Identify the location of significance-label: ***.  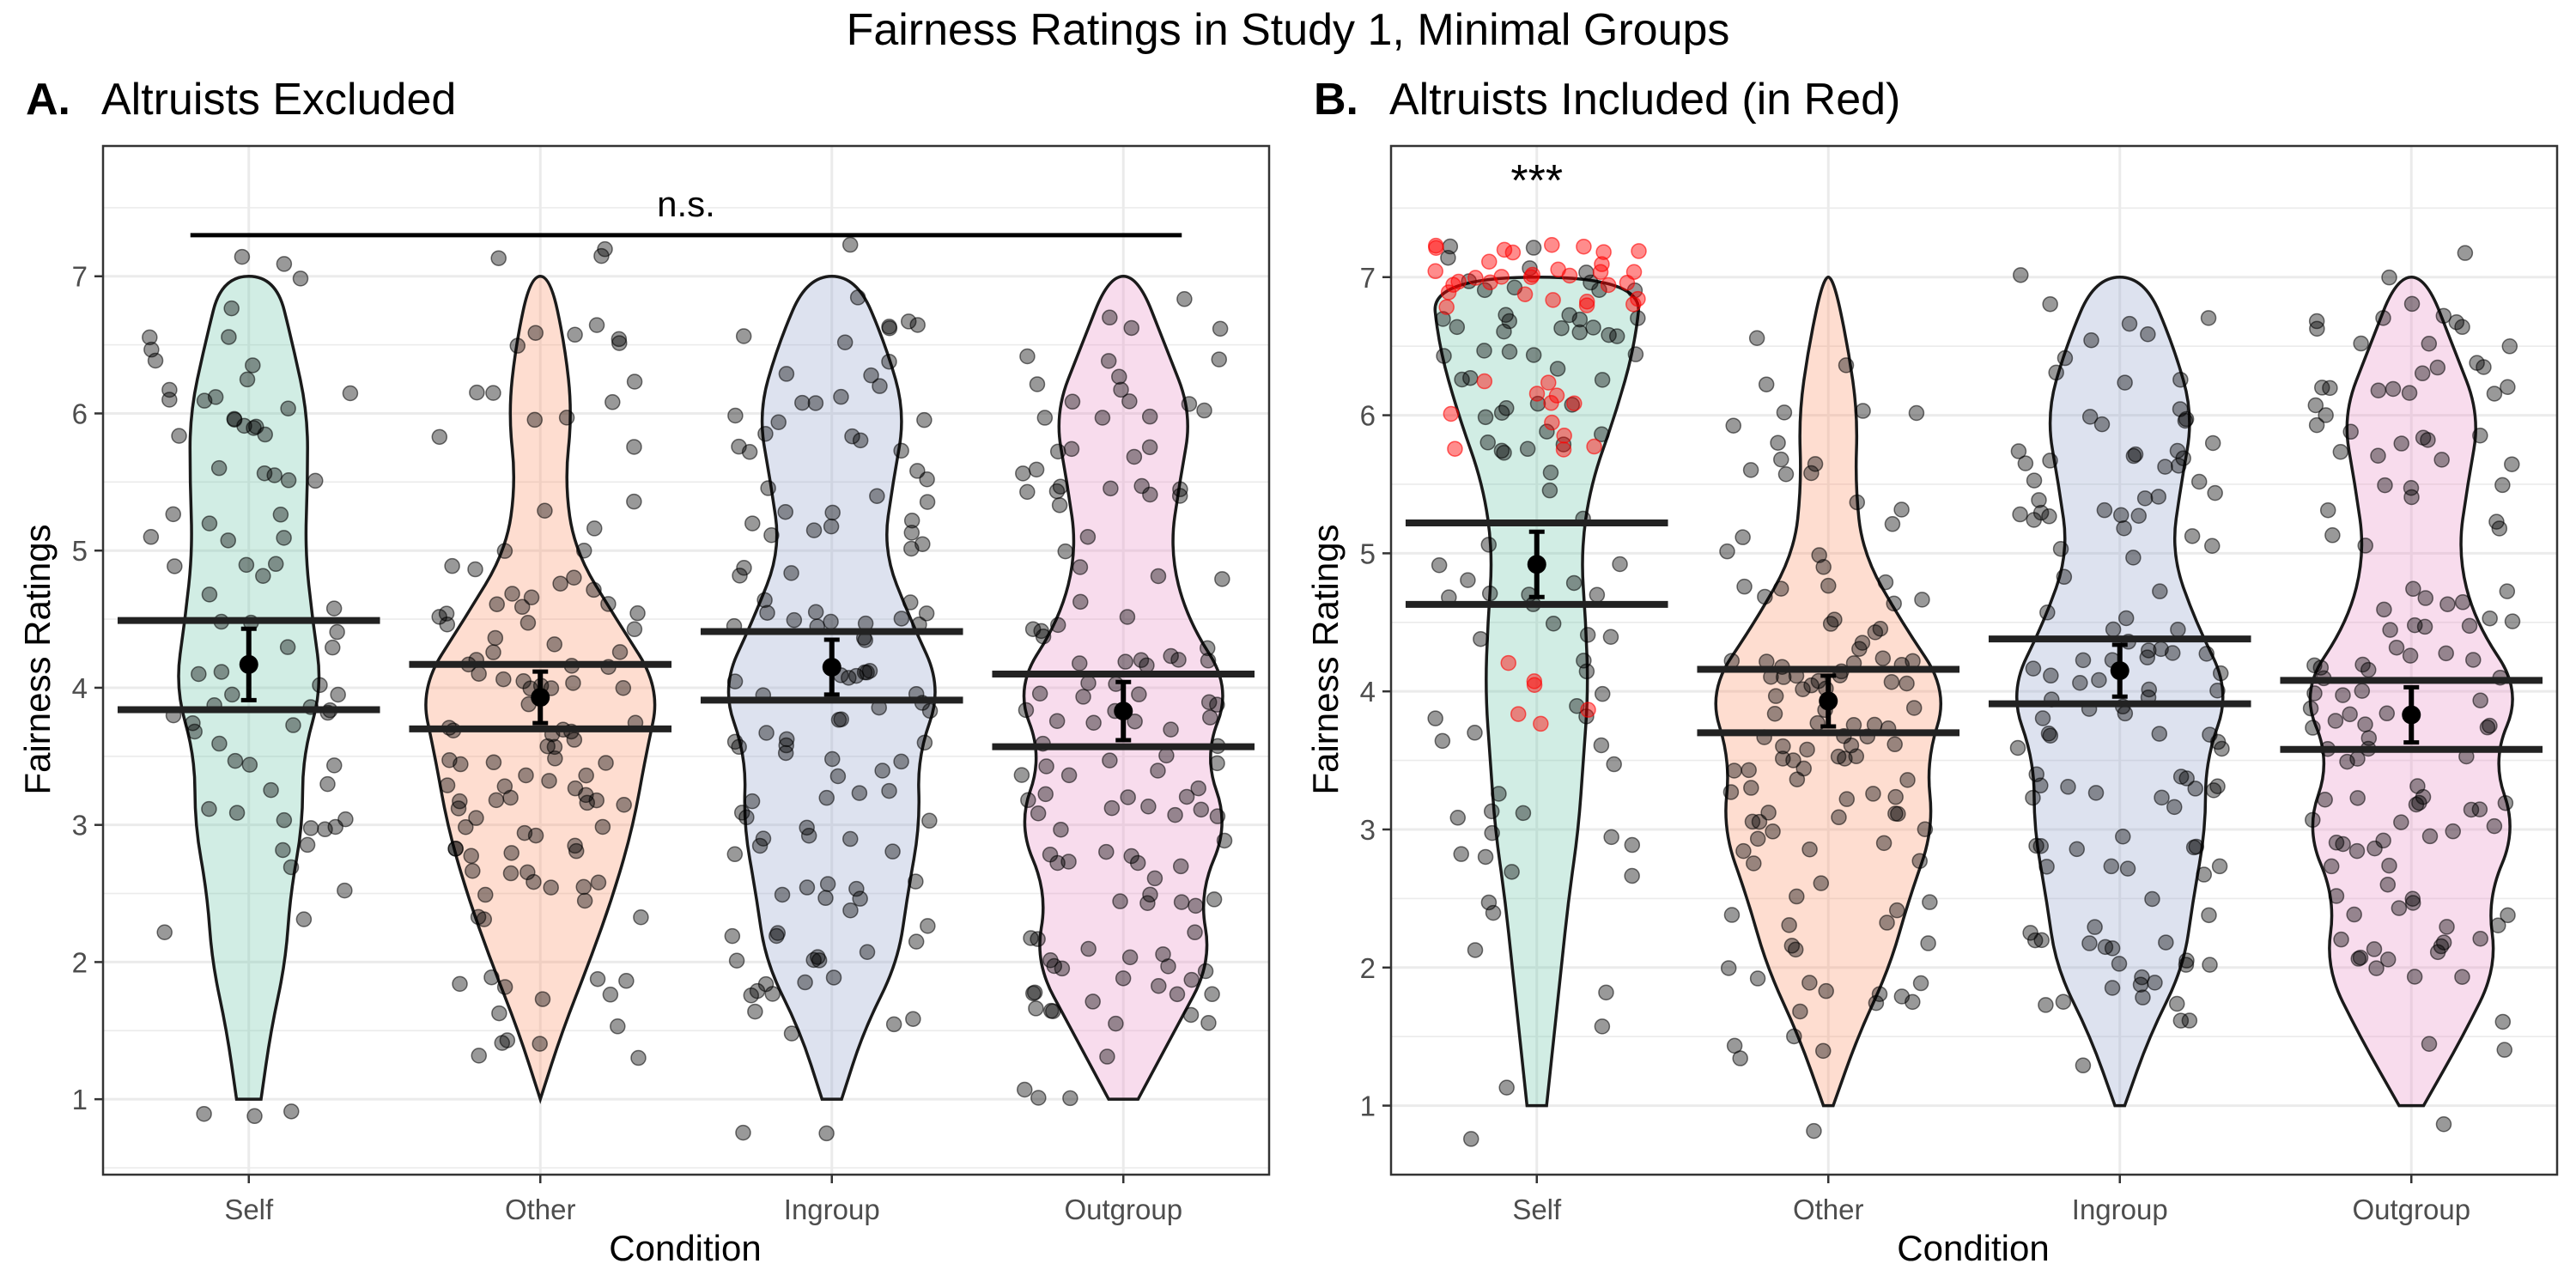
(1536, 181).